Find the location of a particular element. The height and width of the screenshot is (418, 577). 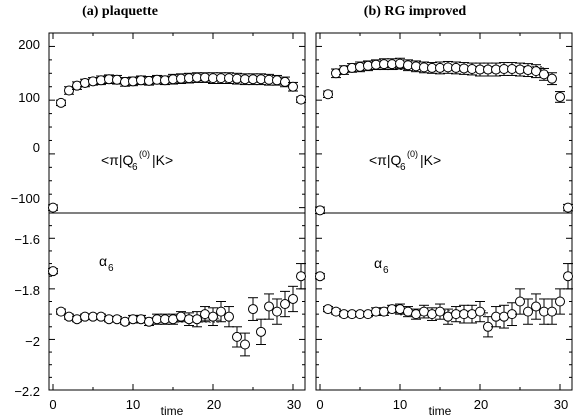

xtick-b-0: 0 is located at coordinates (319, 404).